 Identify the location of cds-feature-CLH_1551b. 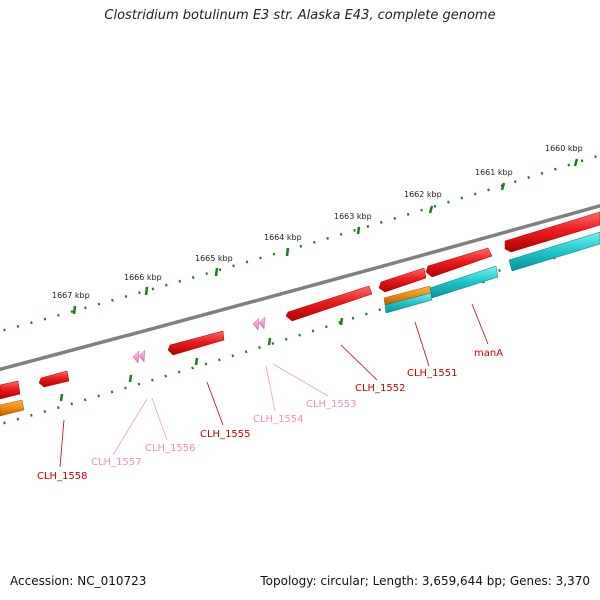
(402, 280).